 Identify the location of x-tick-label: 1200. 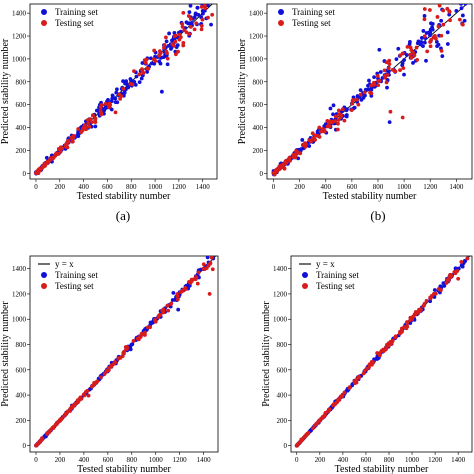
(430, 187).